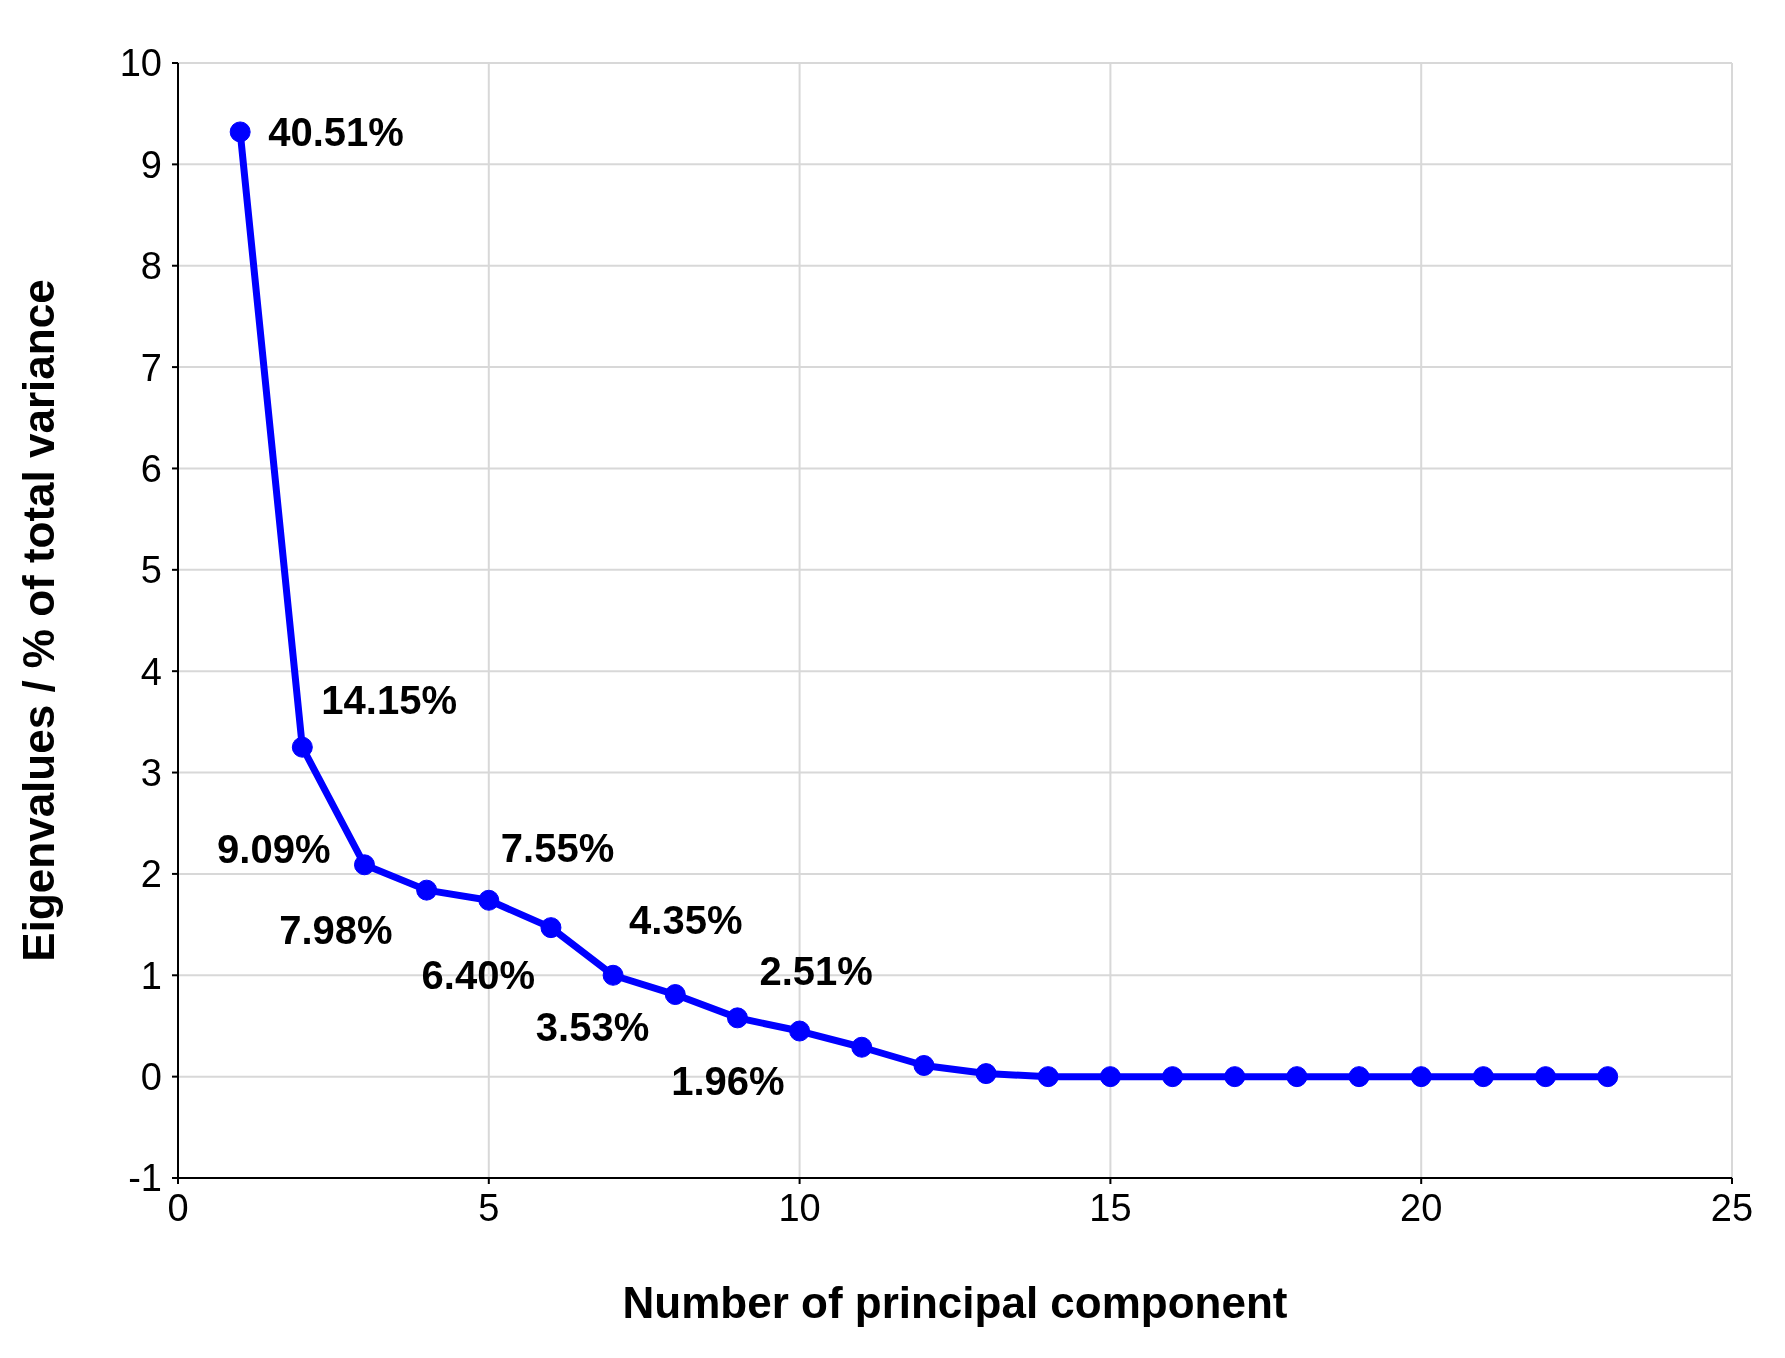 Image resolution: width=1785 pixels, height=1358 pixels. I want to click on y-tick-label: 4, so click(151, 671).